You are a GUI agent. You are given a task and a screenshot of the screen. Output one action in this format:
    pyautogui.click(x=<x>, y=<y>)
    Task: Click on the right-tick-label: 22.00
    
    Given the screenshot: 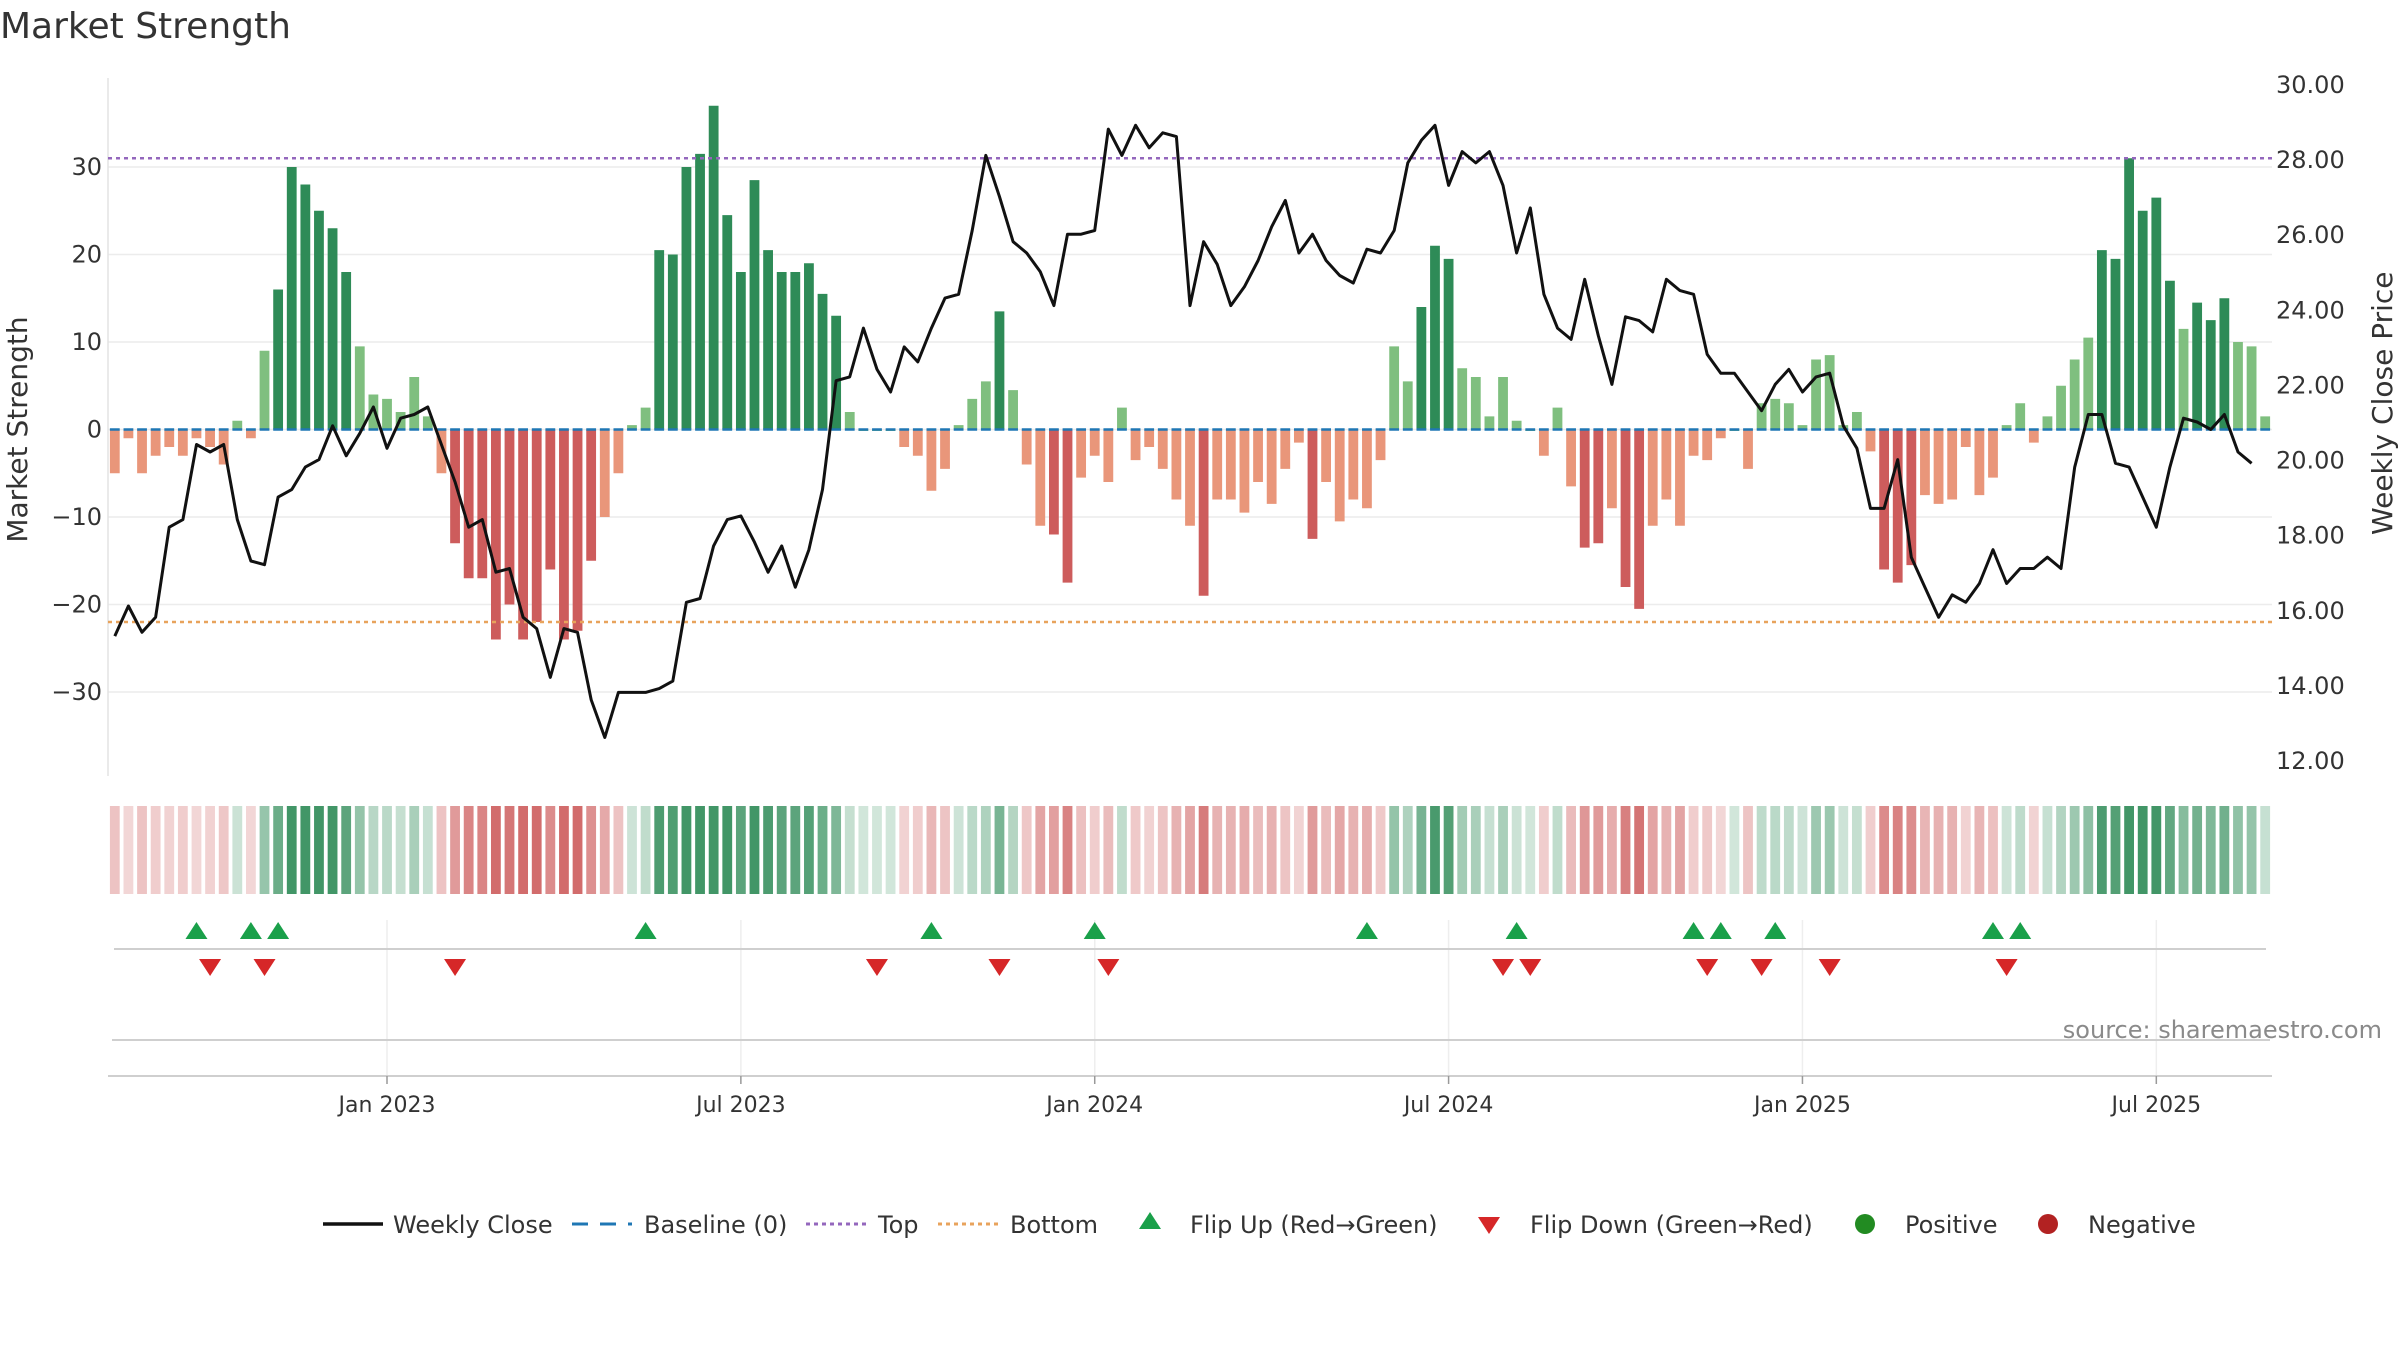 What is the action you would take?
    pyautogui.click(x=2310, y=385)
    